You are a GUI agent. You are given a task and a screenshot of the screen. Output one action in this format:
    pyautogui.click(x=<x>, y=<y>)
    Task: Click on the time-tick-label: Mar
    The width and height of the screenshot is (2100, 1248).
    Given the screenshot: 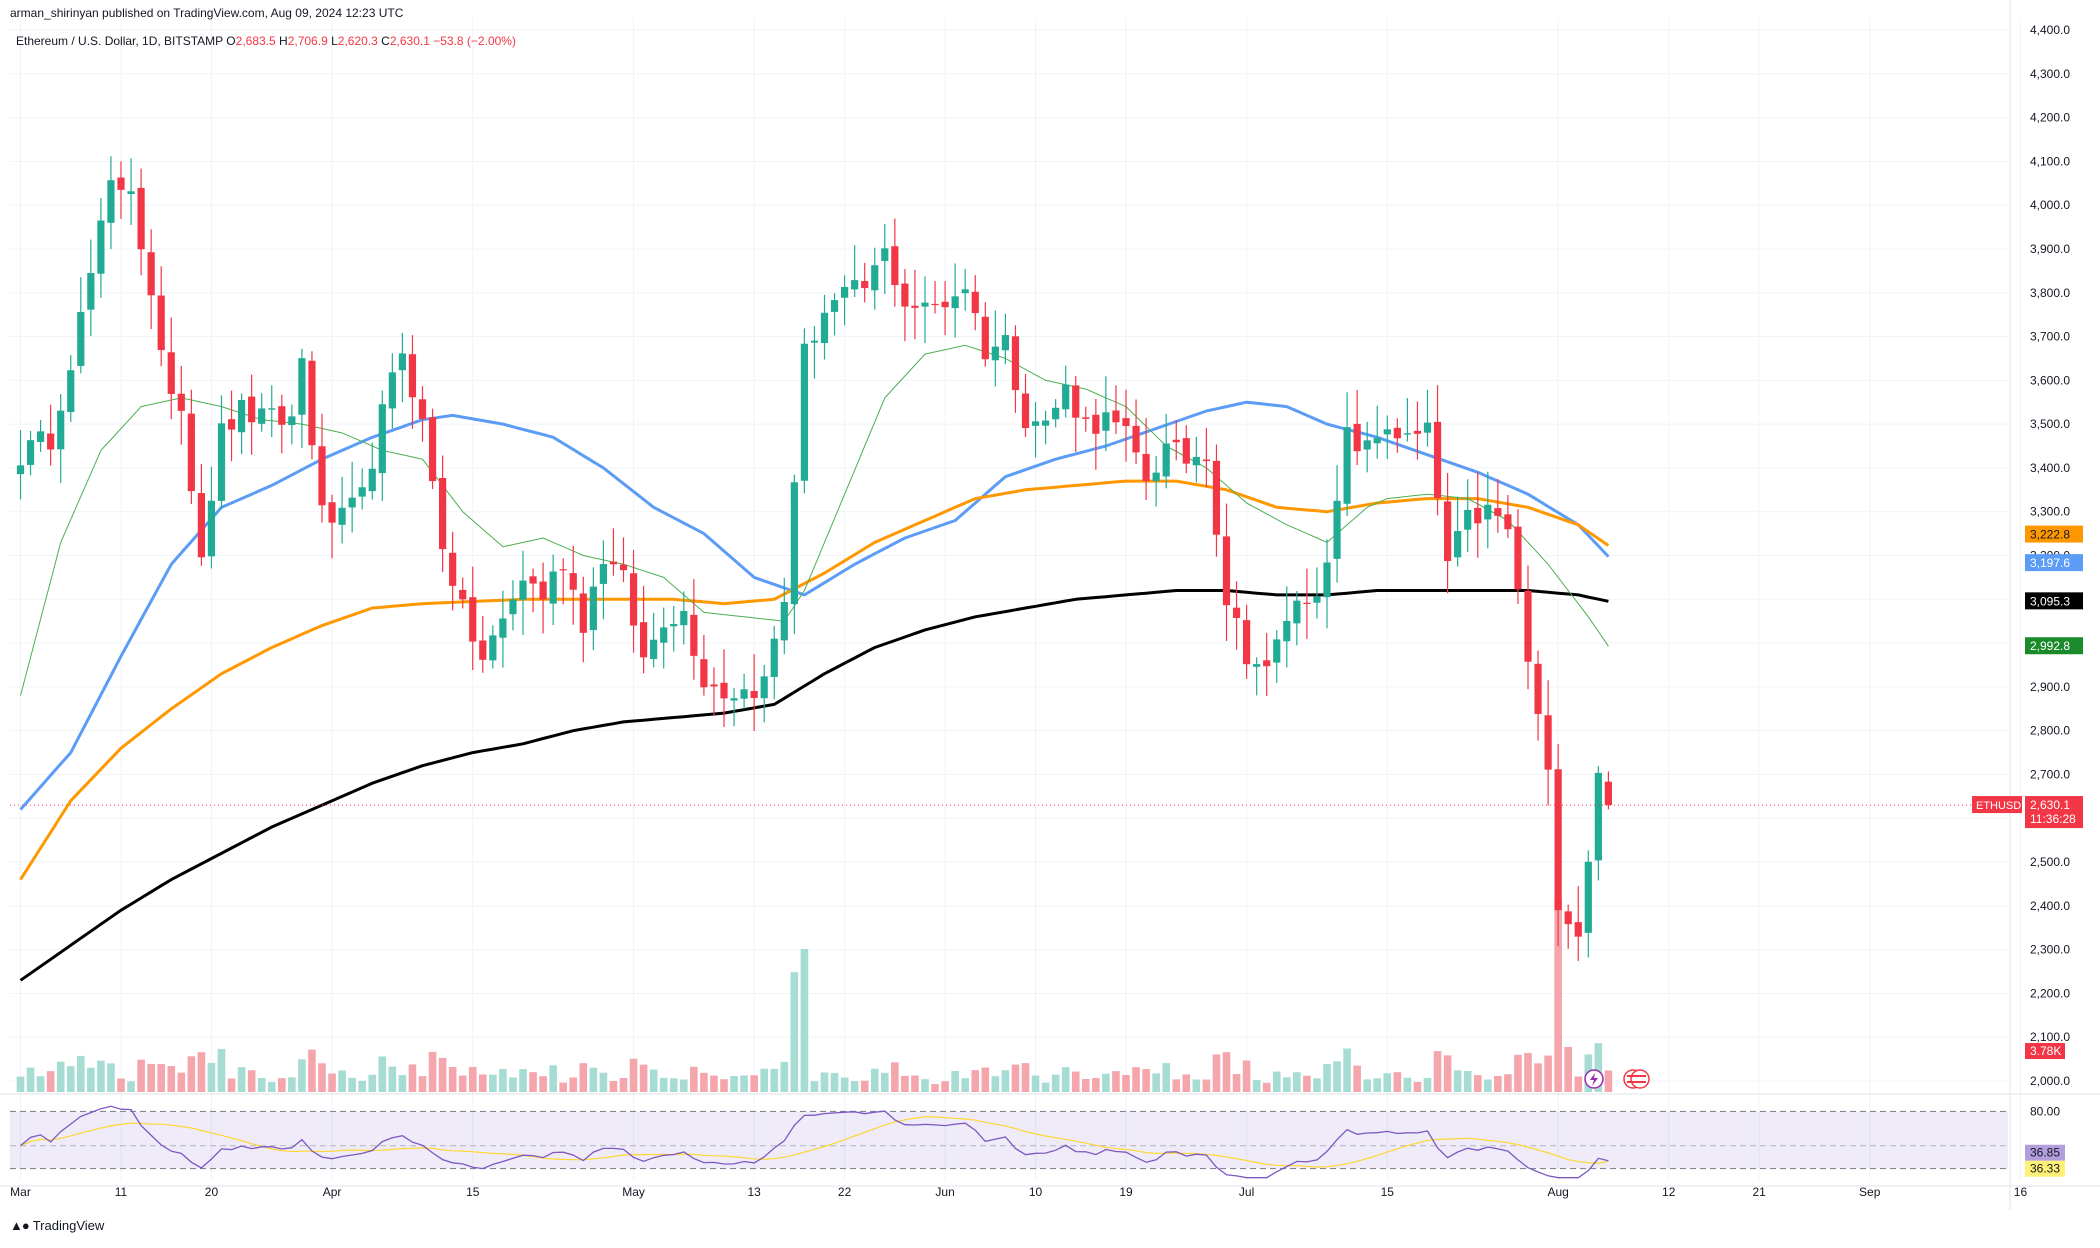 What is the action you would take?
    pyautogui.click(x=20, y=1192)
    